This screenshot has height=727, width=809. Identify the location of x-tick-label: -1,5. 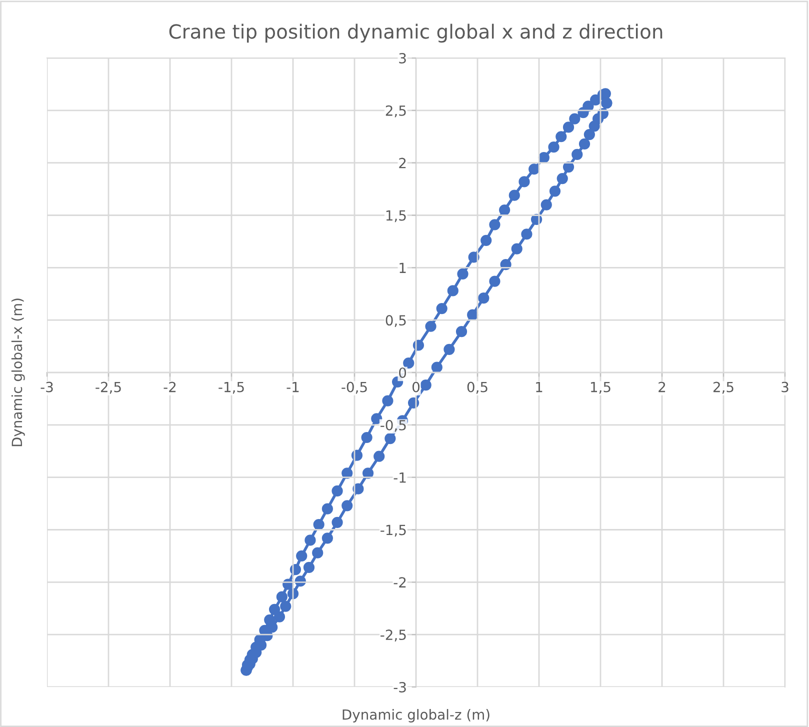
(231, 388).